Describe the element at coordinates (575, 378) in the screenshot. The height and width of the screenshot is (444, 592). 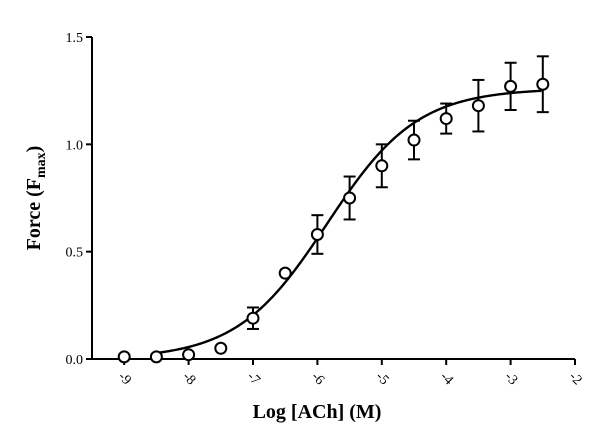
I see `x-tick-label: -2` at that location.